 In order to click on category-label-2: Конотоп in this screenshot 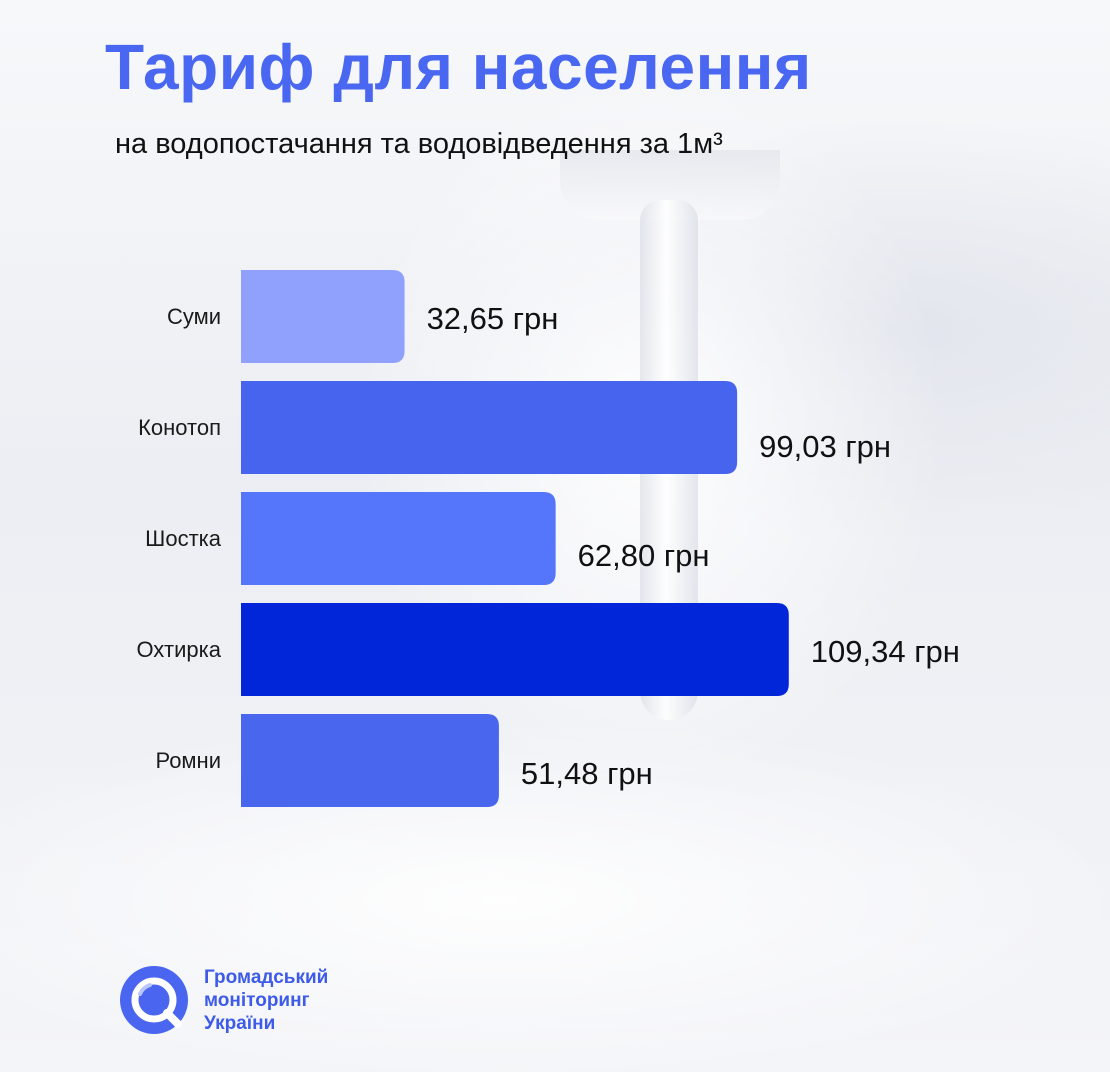, I will do `click(179, 427)`.